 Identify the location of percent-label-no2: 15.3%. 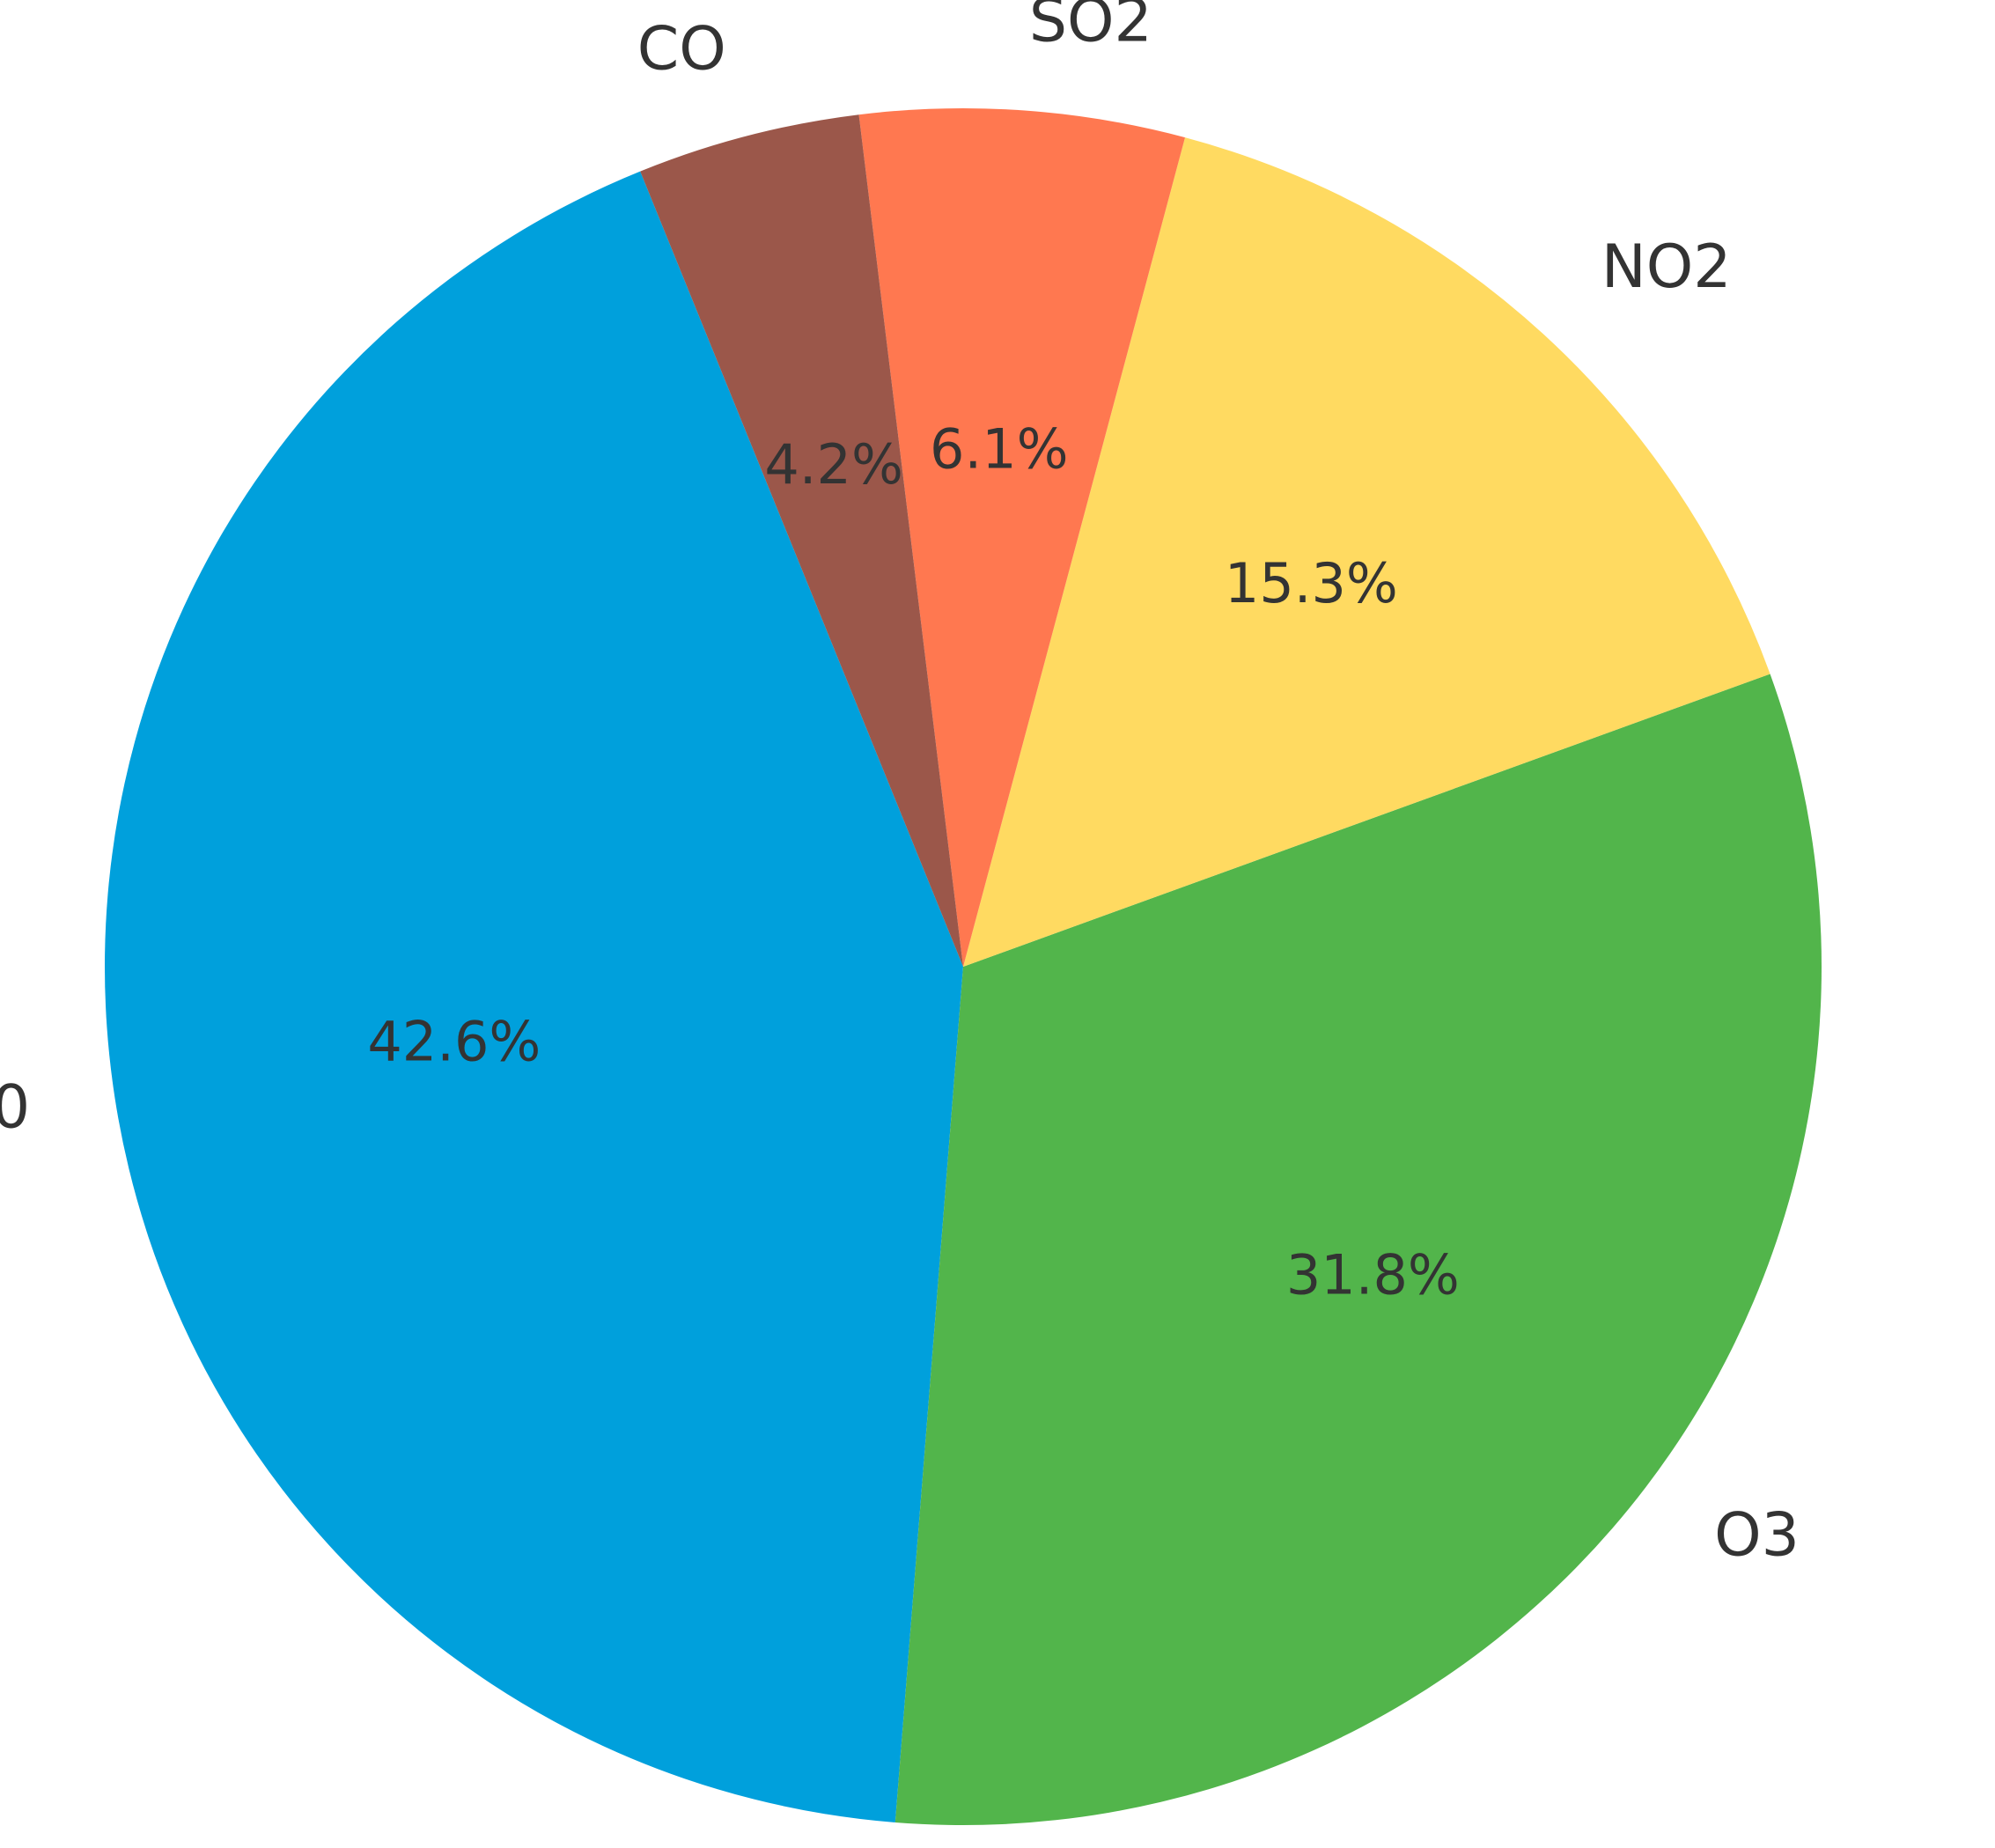
(1311, 583).